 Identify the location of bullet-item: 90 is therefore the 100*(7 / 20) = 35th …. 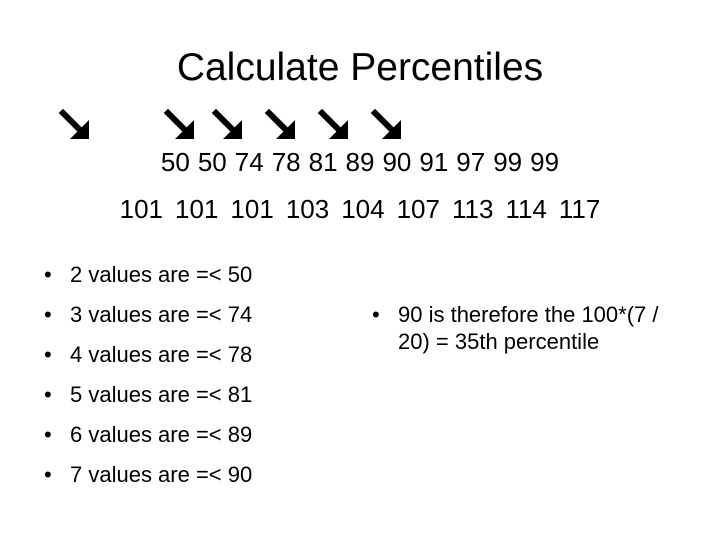
(522, 328).